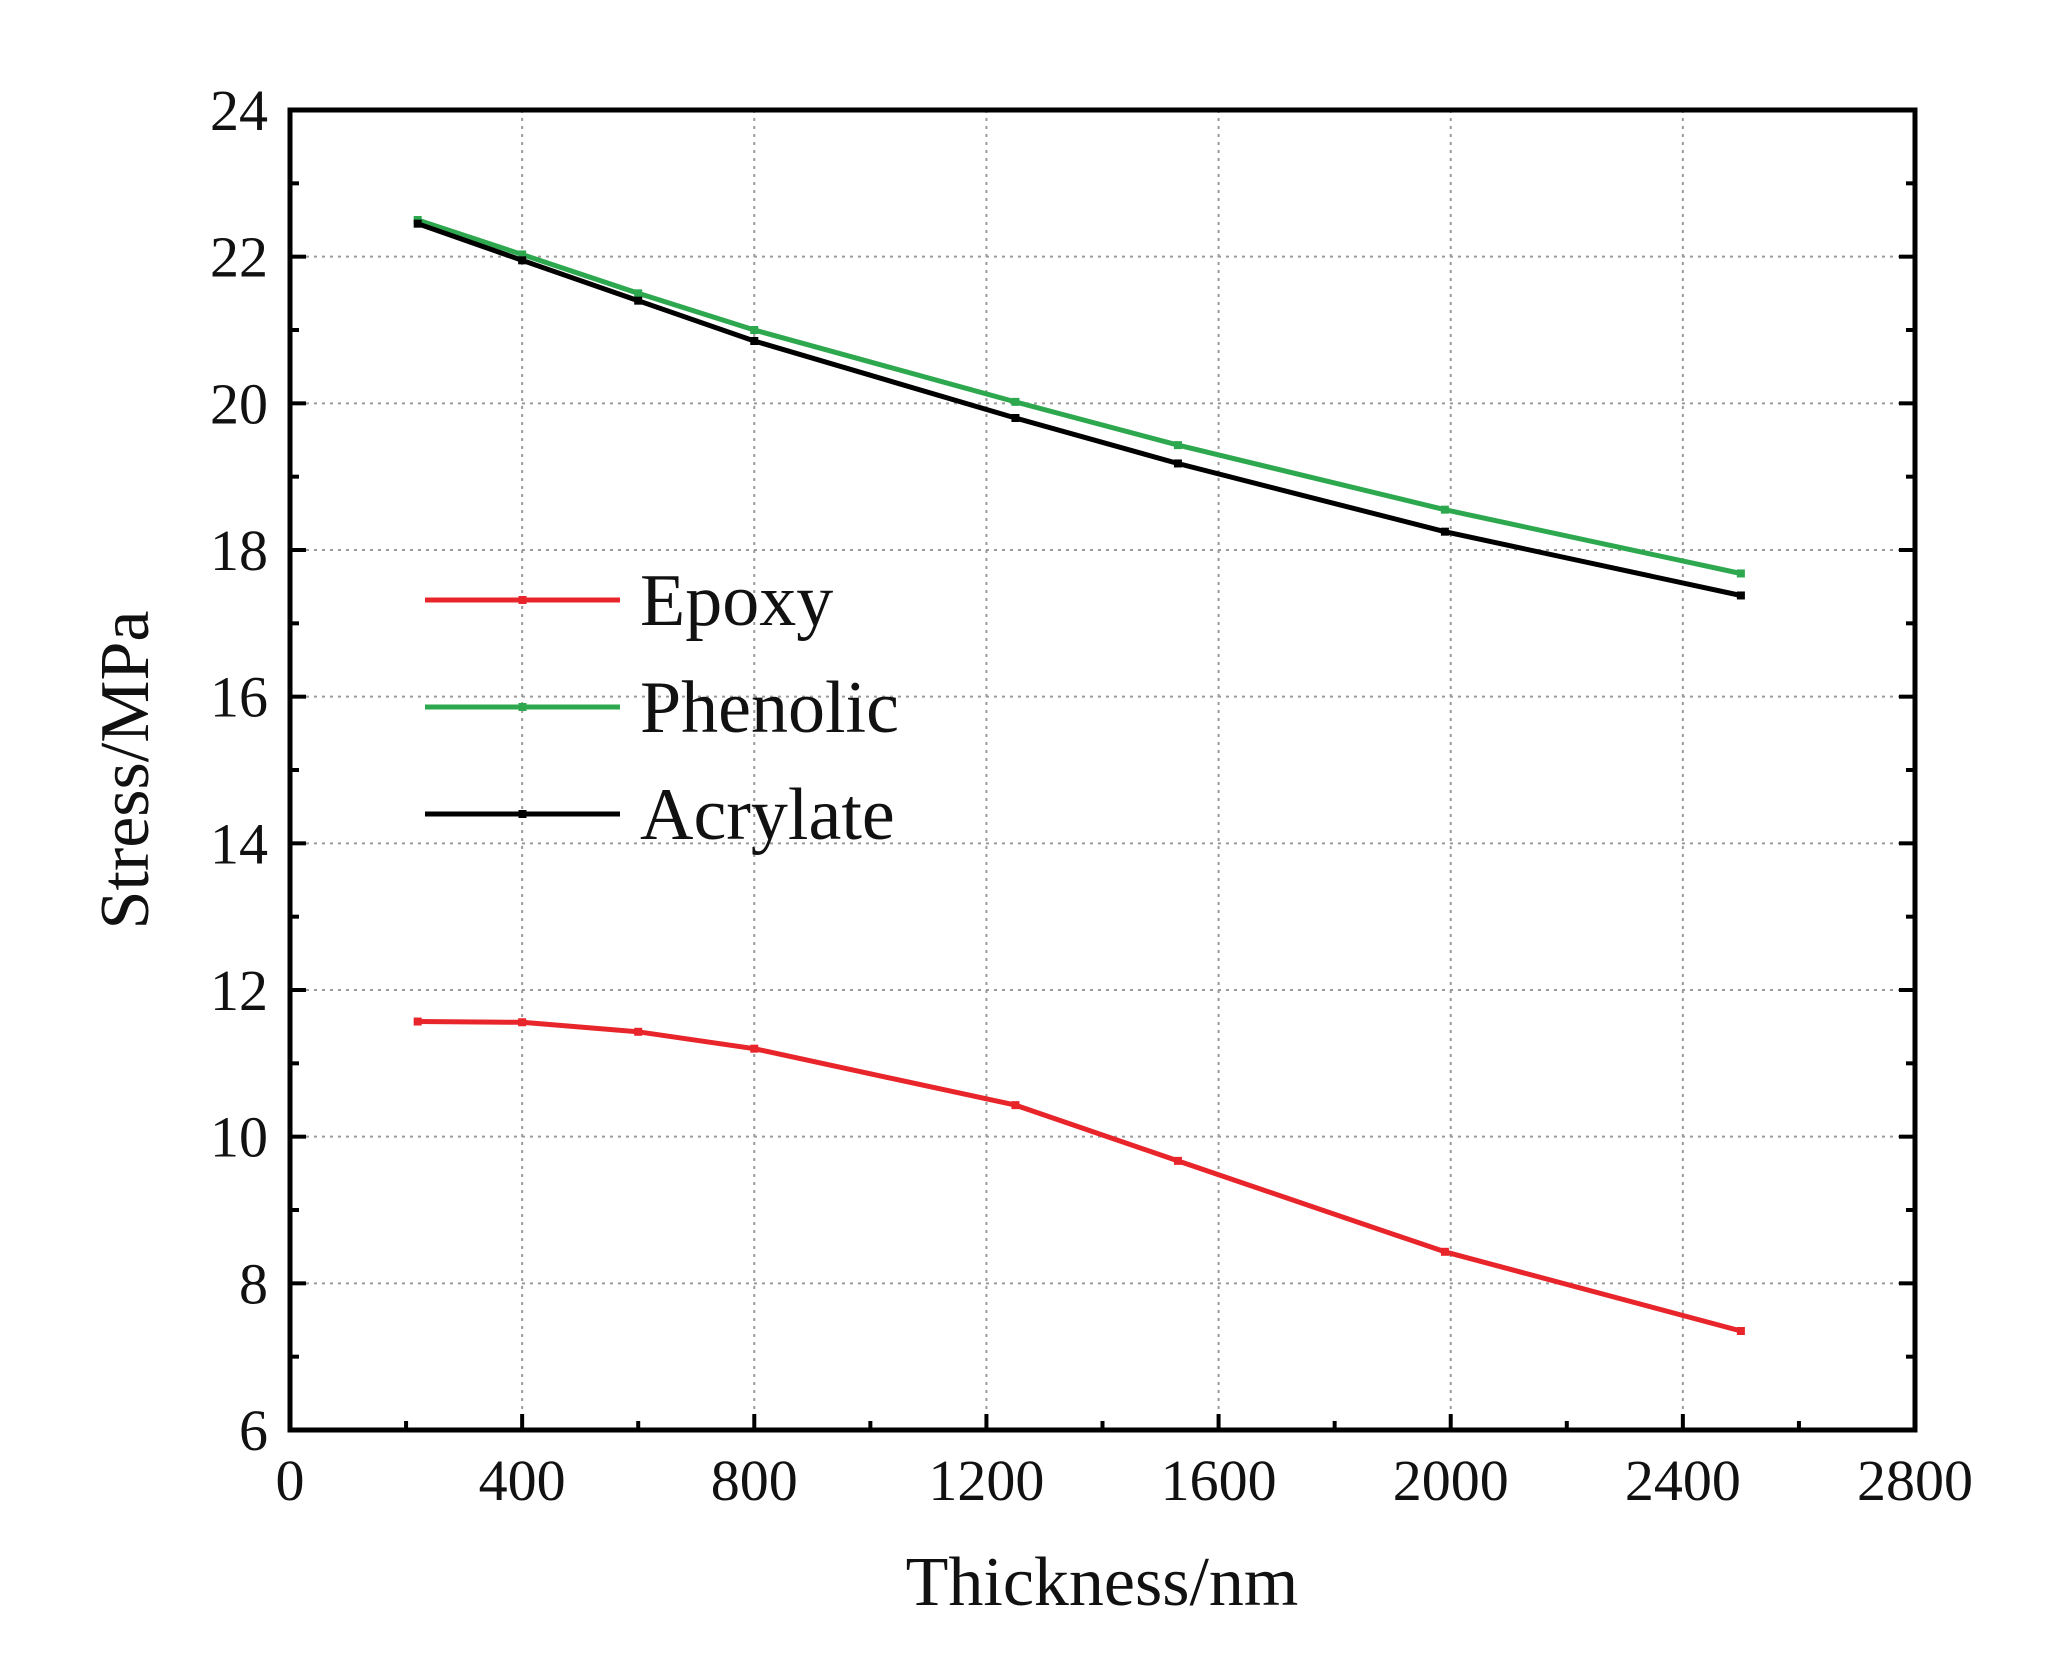  I want to click on legend-item-phenolic: Phenolic, so click(662, 708).